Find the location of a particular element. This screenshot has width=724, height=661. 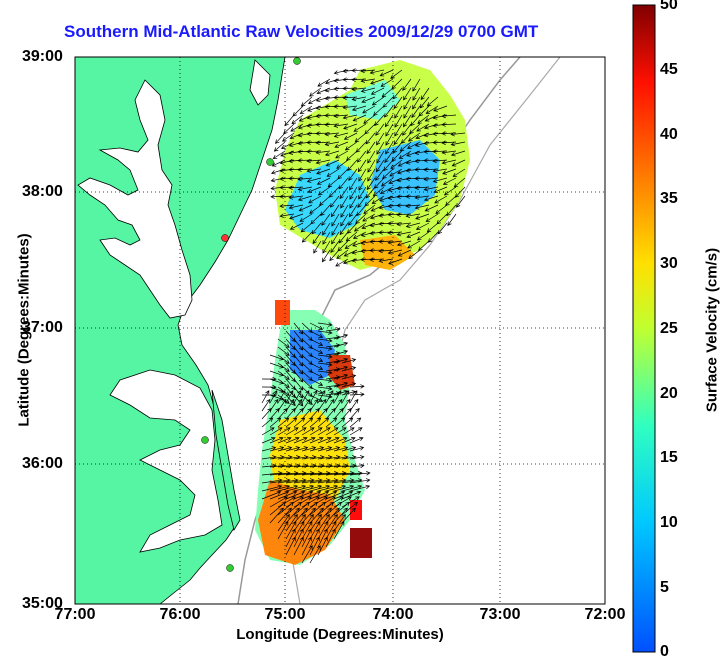

x-tick-label: 74:00 is located at coordinates (393, 614).